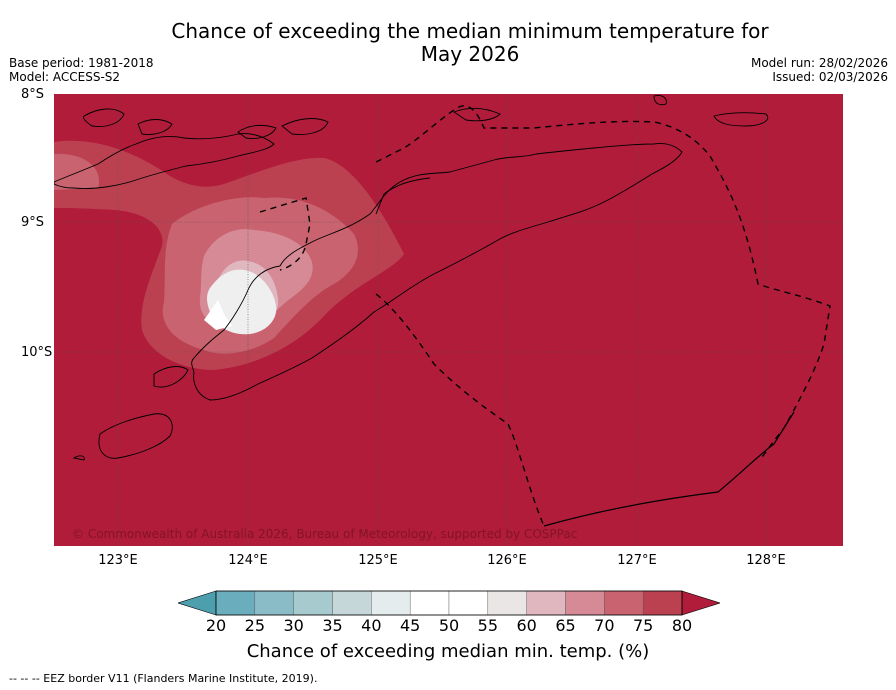 The width and height of the screenshot is (896, 690). I want to click on island-leti, so click(741, 119).